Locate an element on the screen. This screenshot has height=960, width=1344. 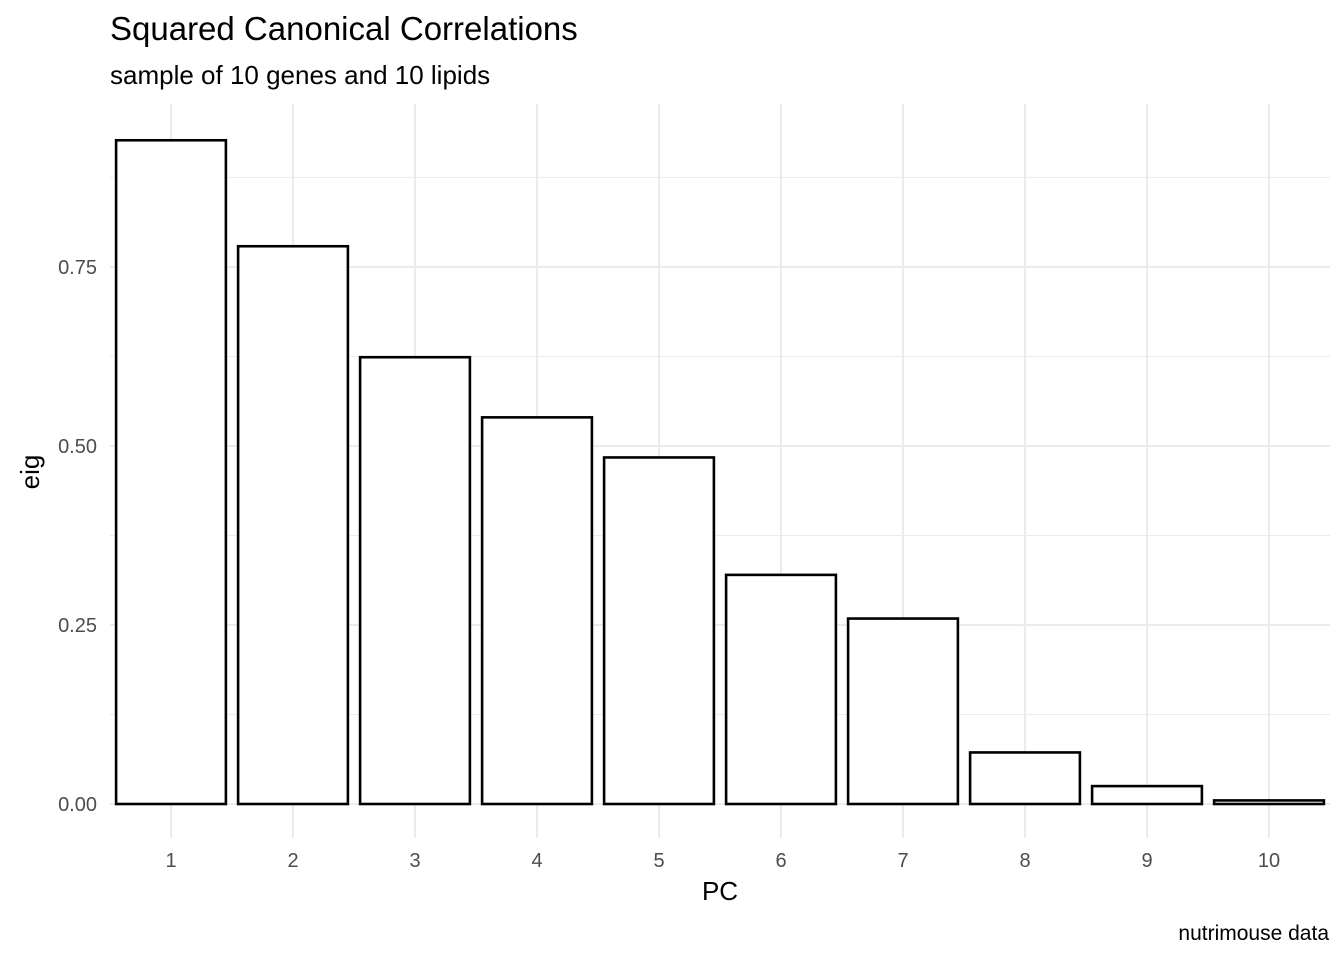
y-tick-label: 0.75 is located at coordinates (77, 268).